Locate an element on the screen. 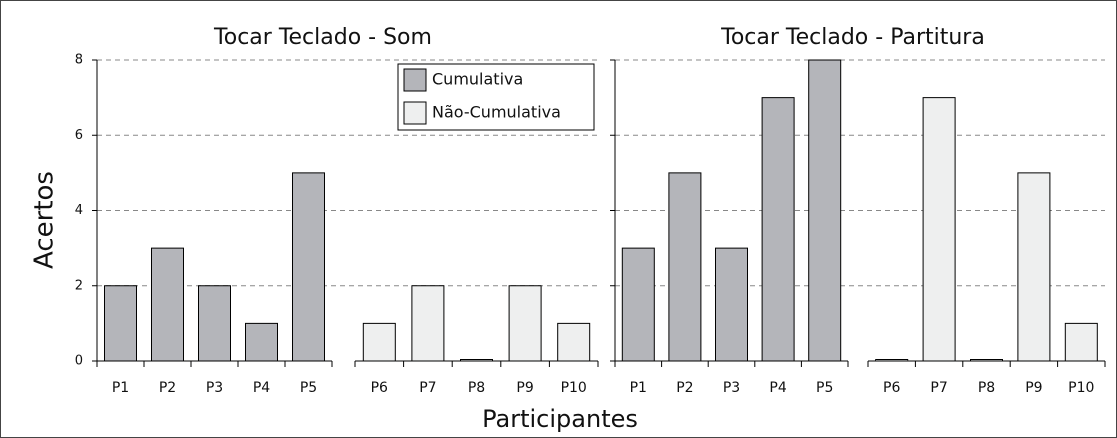 This screenshot has height=438, width=1117. chart-title: Tocar Teclado - Som is located at coordinates (322, 37).